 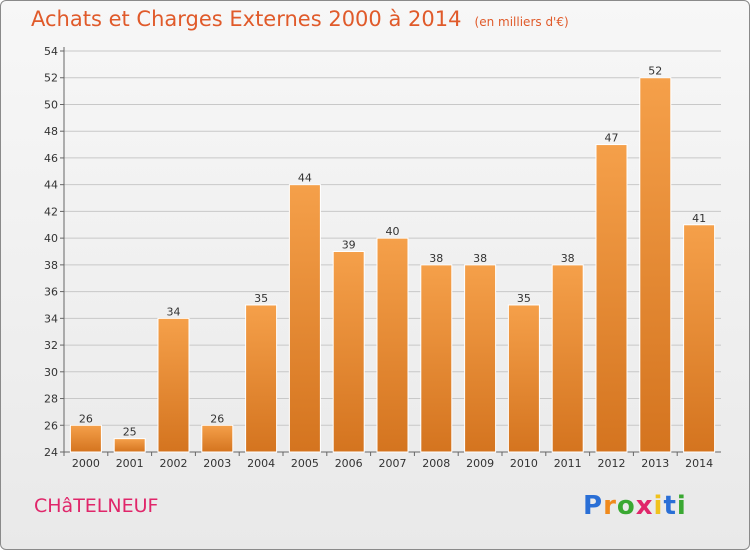 What do you see at coordinates (670, 506) in the screenshot?
I see `logo-letter: t` at bounding box center [670, 506].